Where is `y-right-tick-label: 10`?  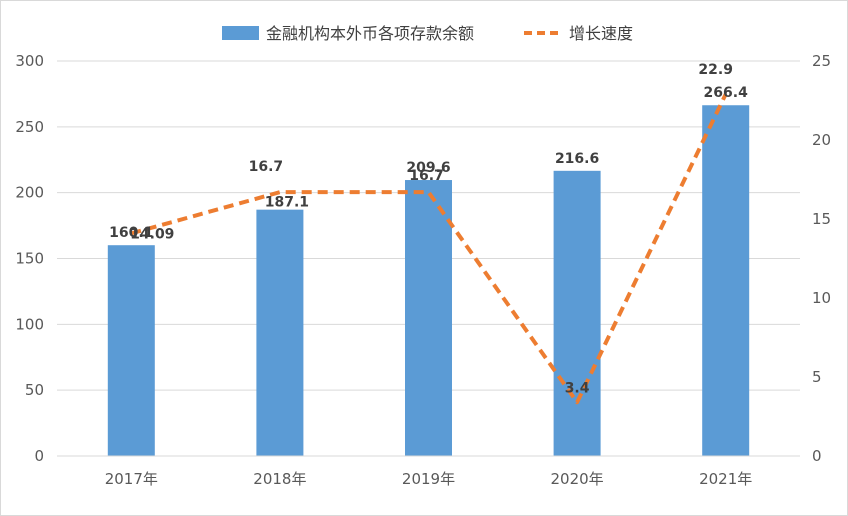 y-right-tick-label: 10 is located at coordinates (821, 298).